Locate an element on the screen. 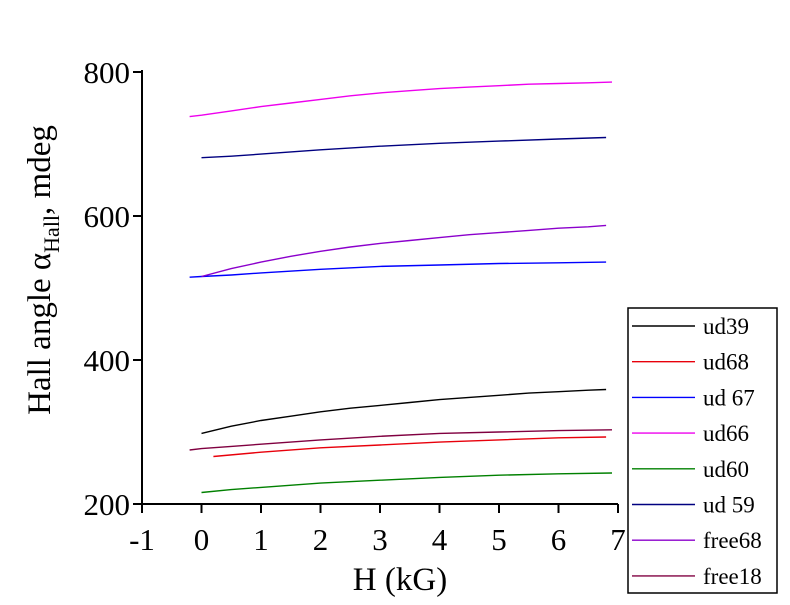 The width and height of the screenshot is (790, 605). series-line-ud39 is located at coordinates (404, 411).